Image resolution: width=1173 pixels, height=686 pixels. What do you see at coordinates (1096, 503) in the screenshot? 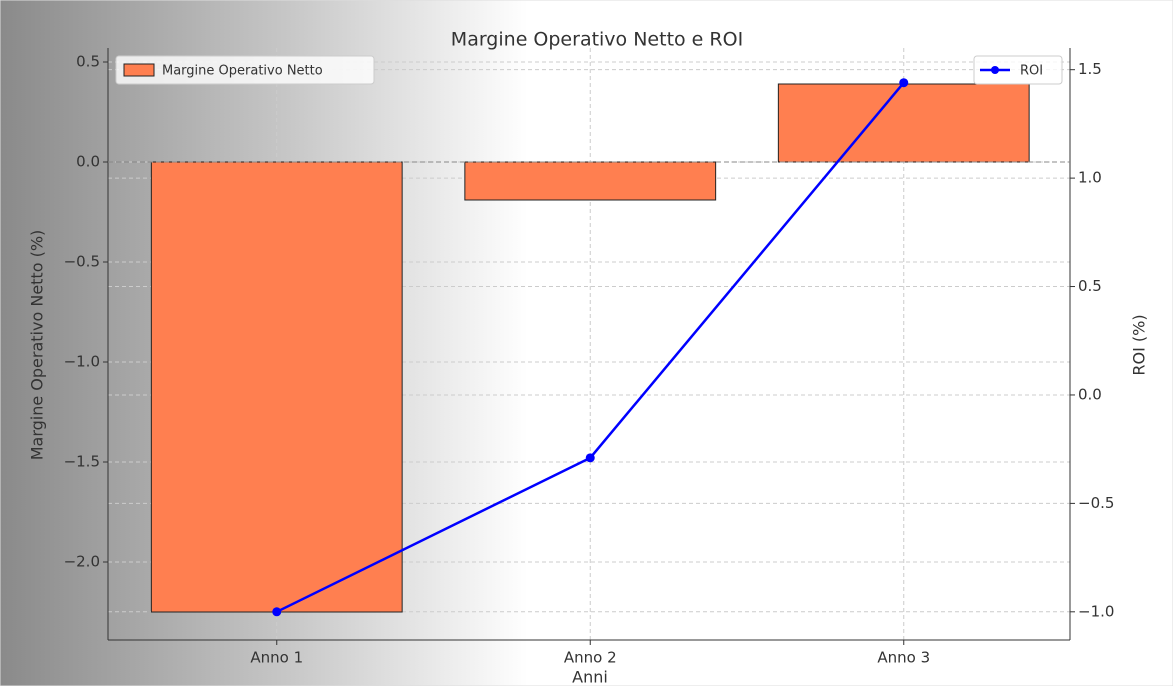
I see `y2-tick-label: −0.5` at bounding box center [1096, 503].